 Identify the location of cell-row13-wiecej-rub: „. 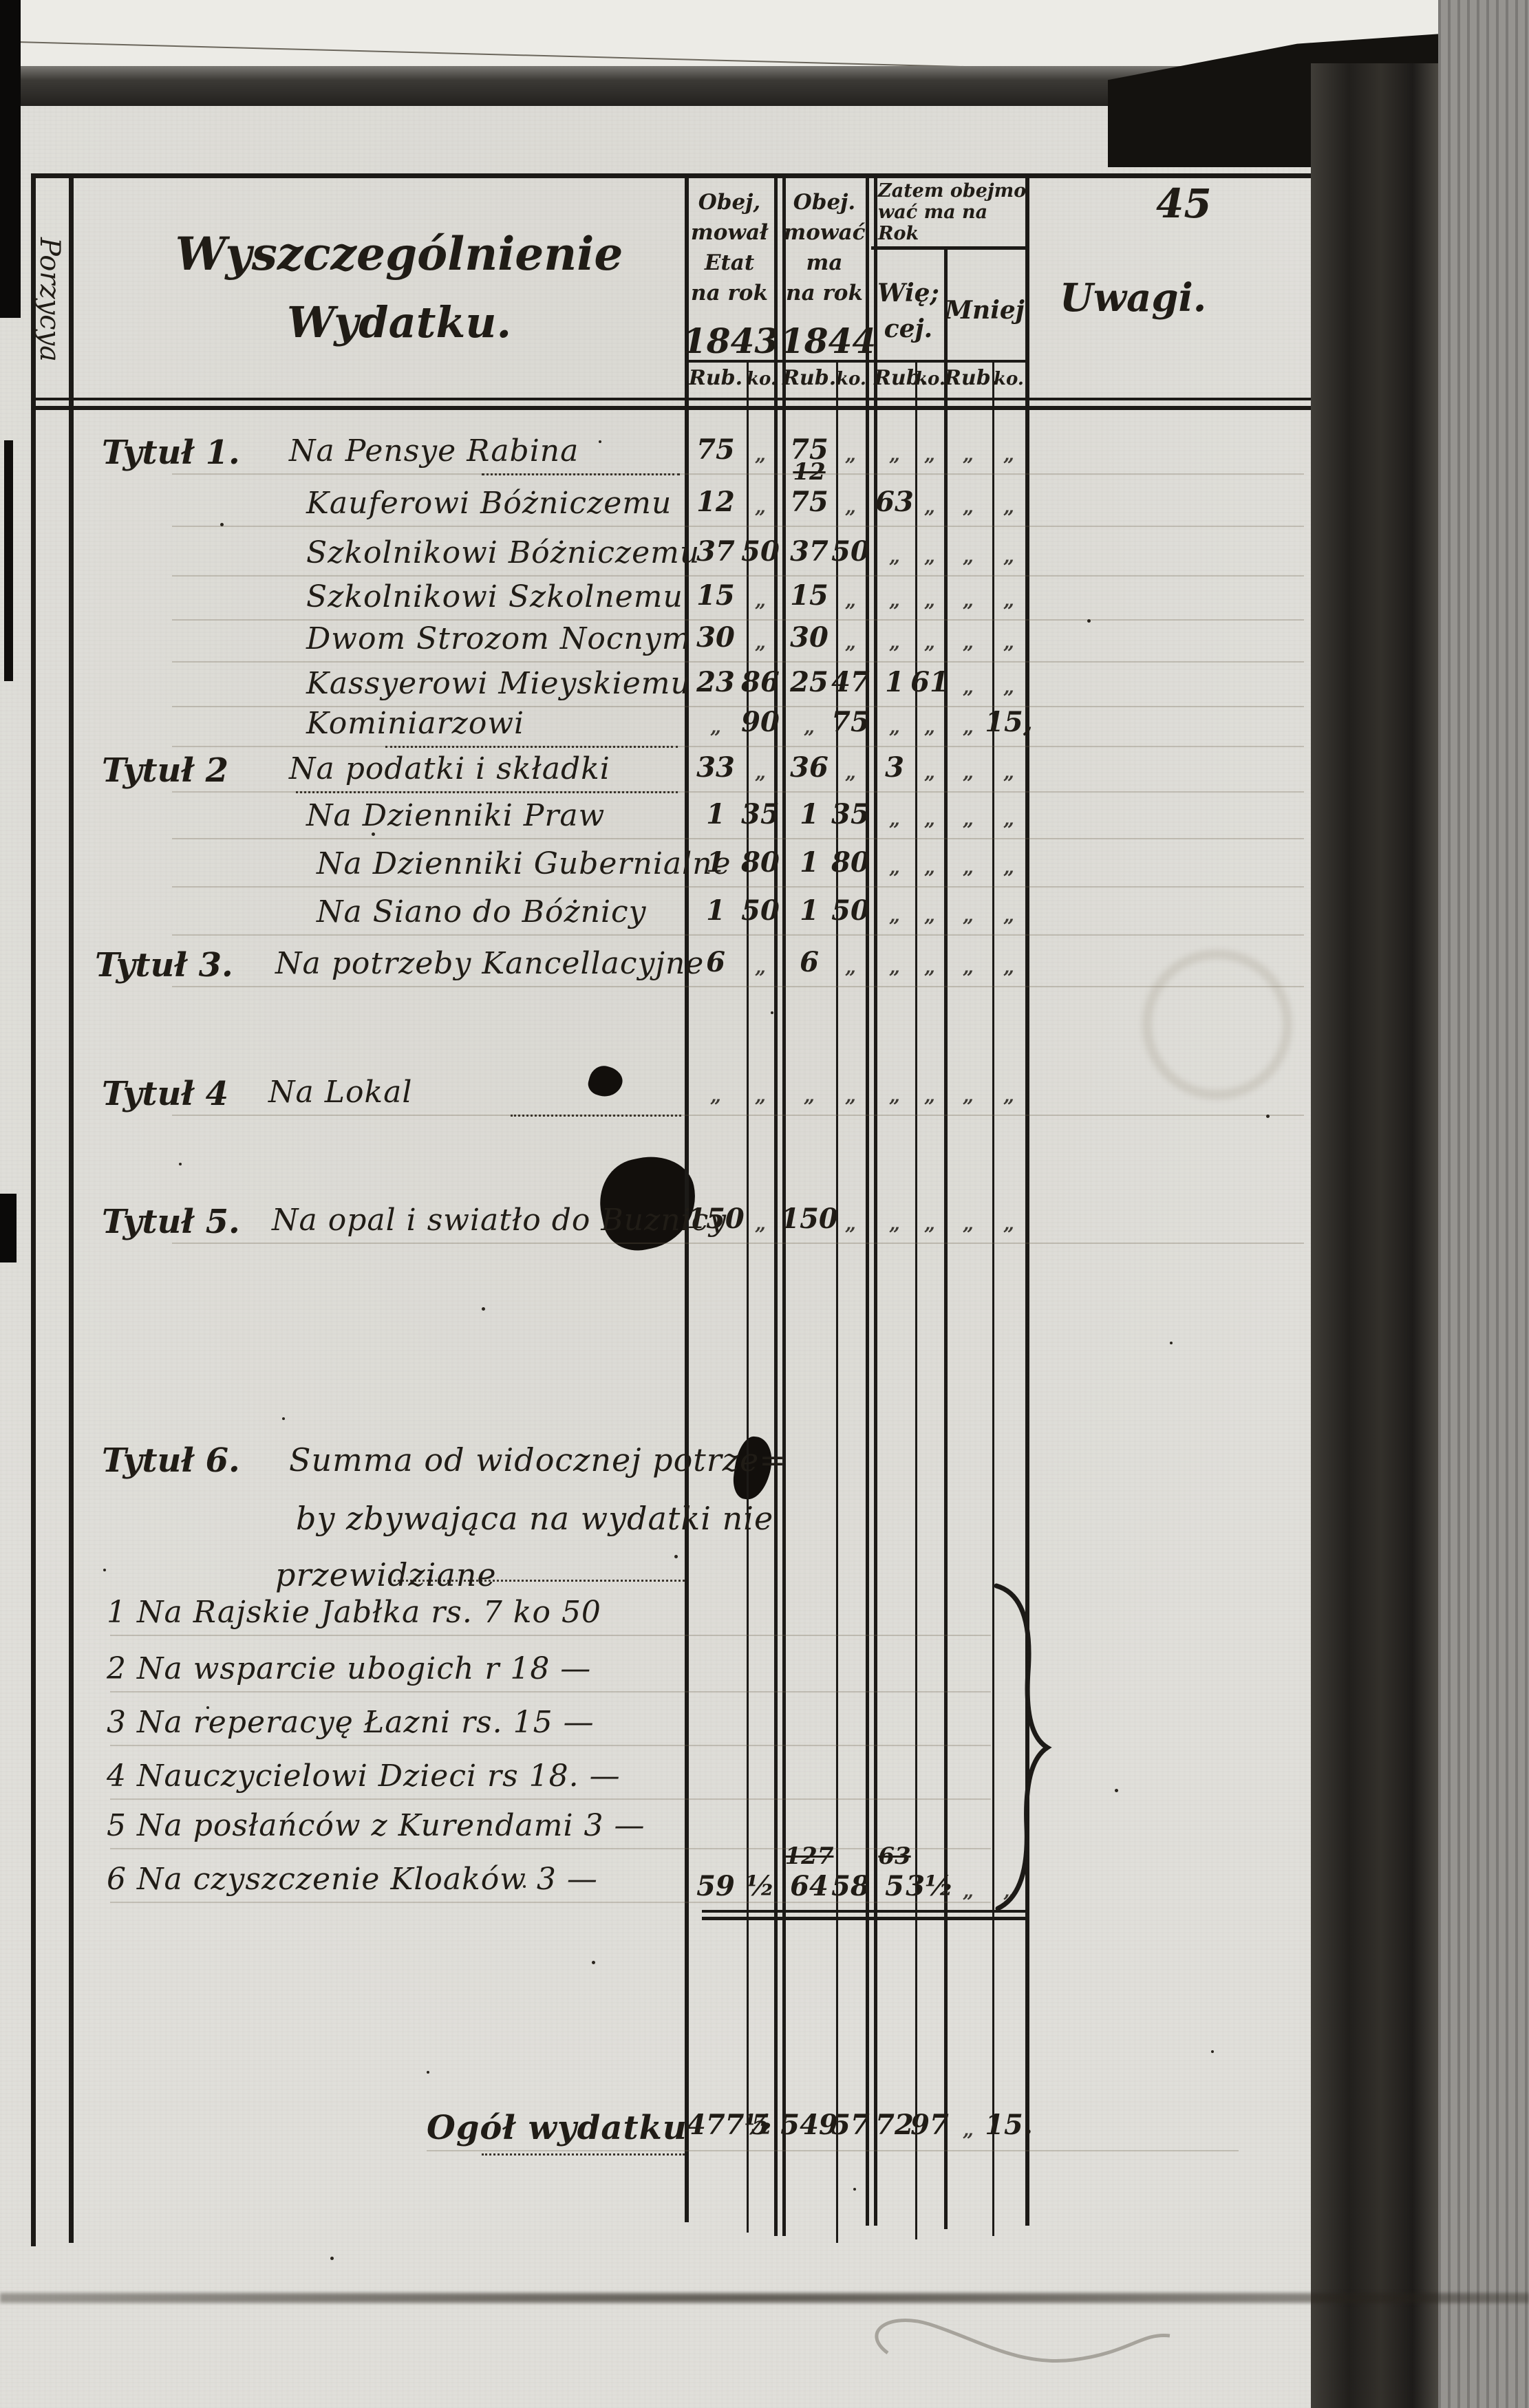
(894, 1095).